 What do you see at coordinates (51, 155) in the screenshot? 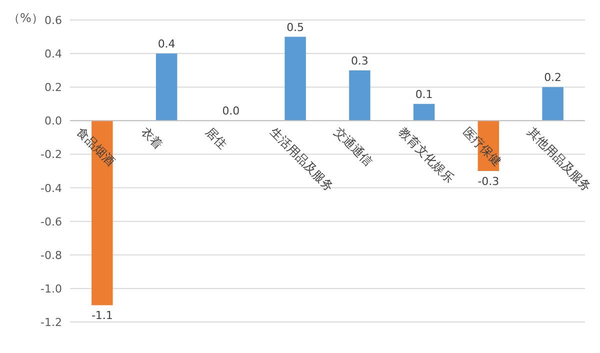
I see `y-tick-label: -0.2` at bounding box center [51, 155].